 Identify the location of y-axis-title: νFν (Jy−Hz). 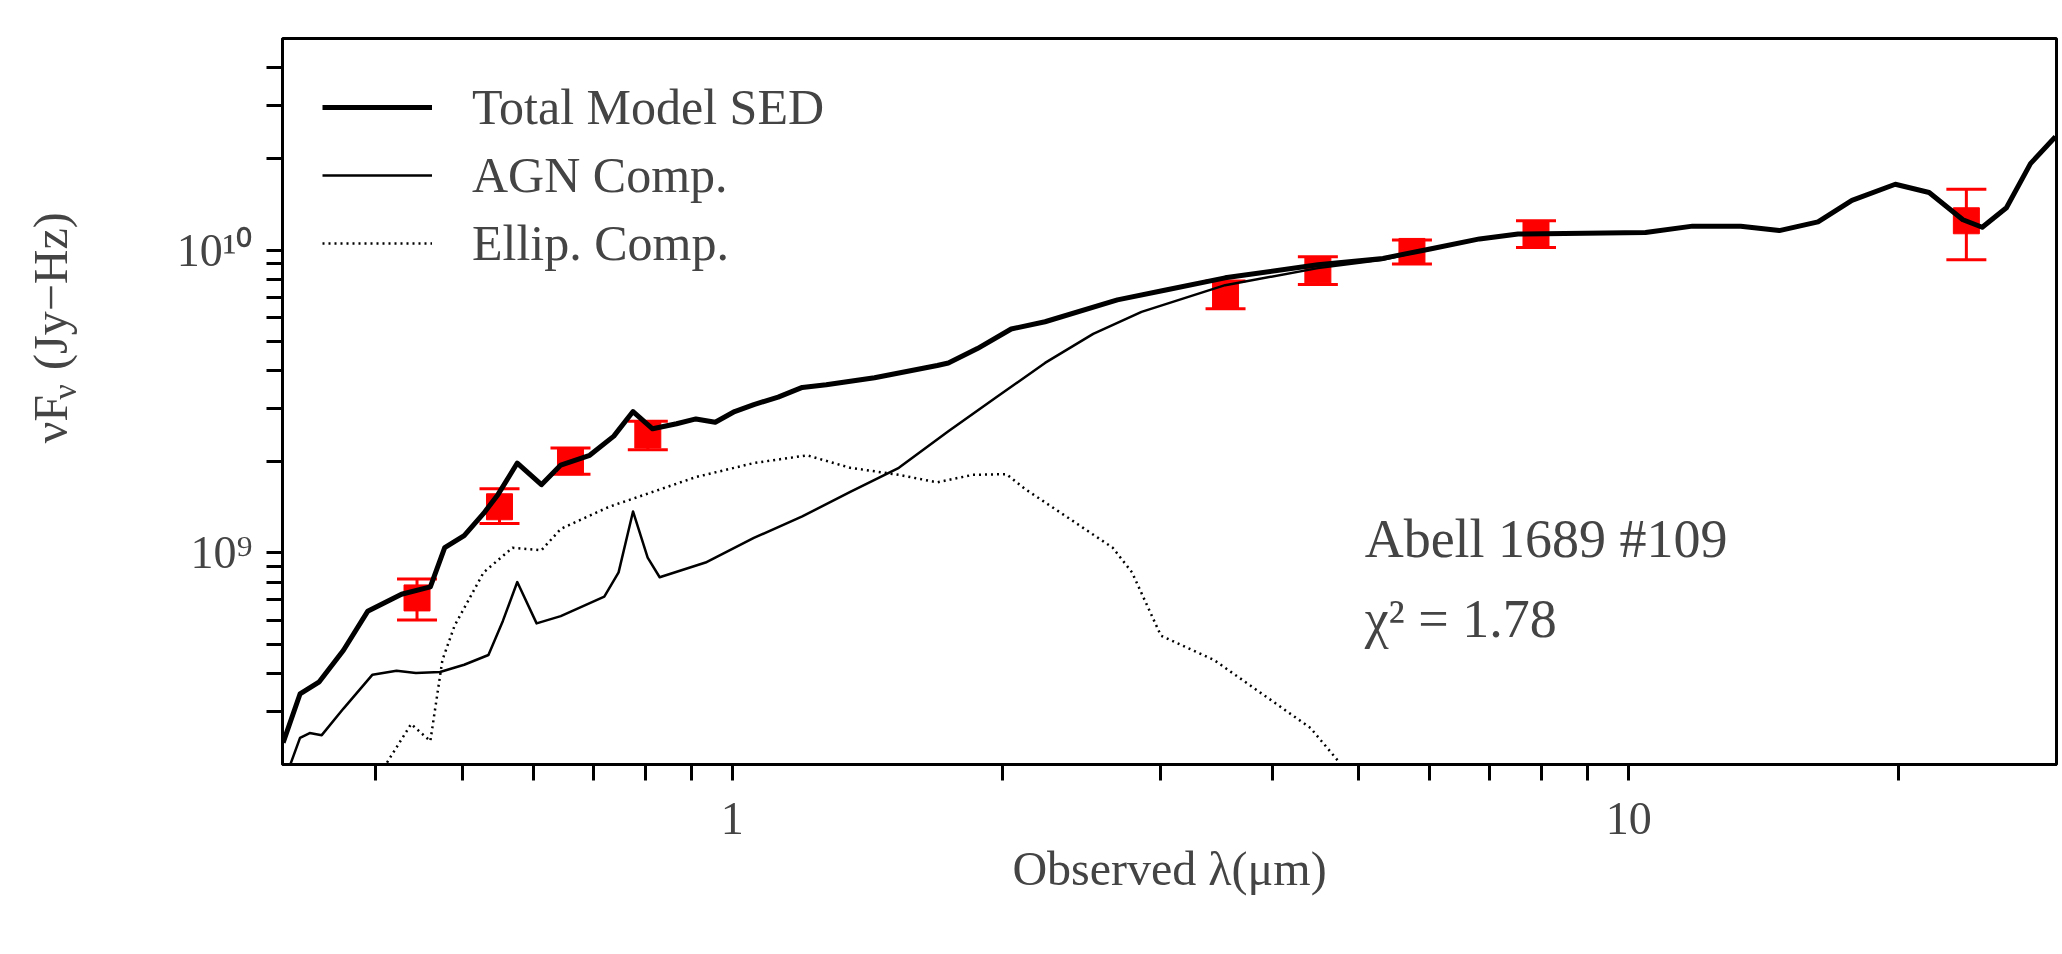
(53, 328).